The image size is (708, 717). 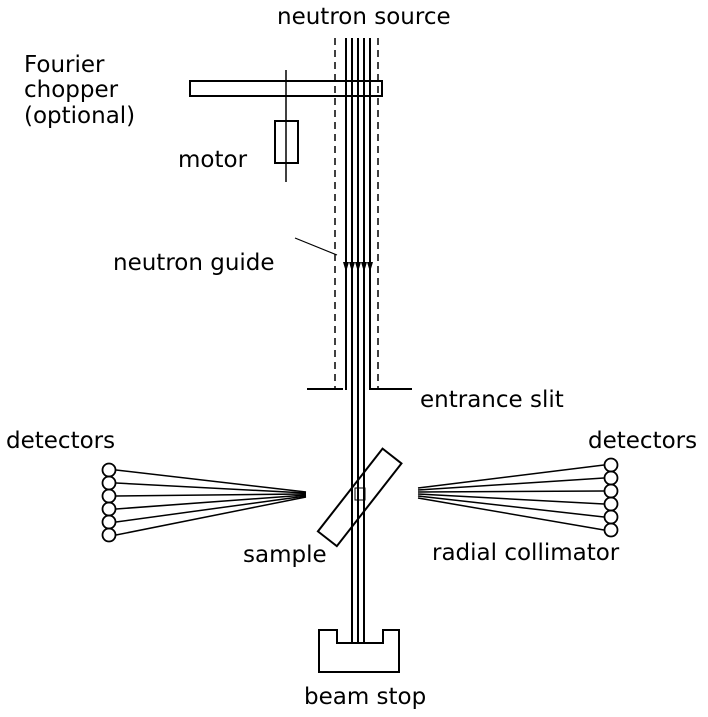 I want to click on transmitted-beam, so click(x=358, y=515).